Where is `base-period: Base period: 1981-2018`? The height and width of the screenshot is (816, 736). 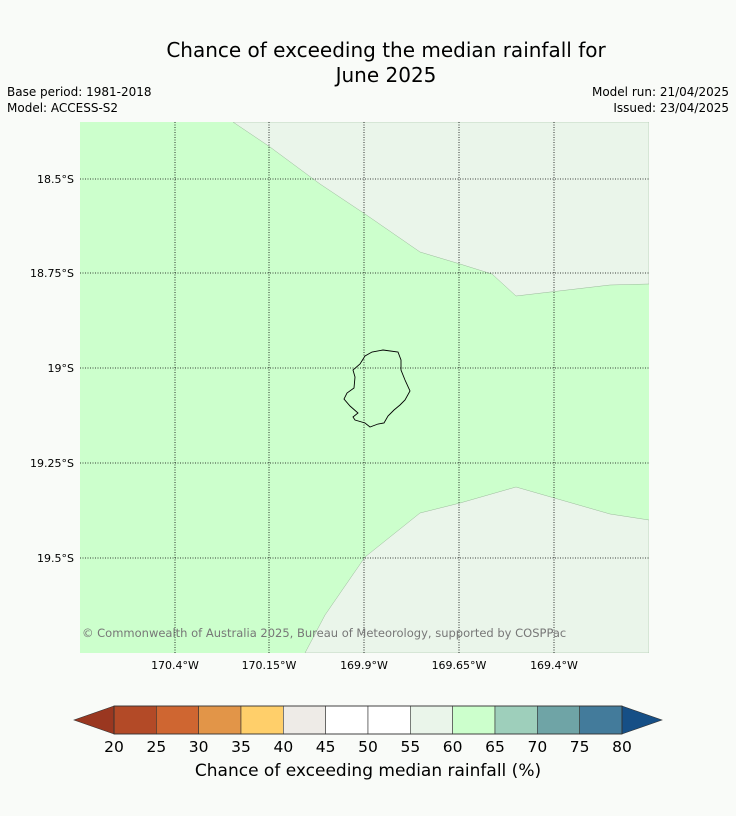 base-period: Base period: 1981-2018 is located at coordinates (79, 92).